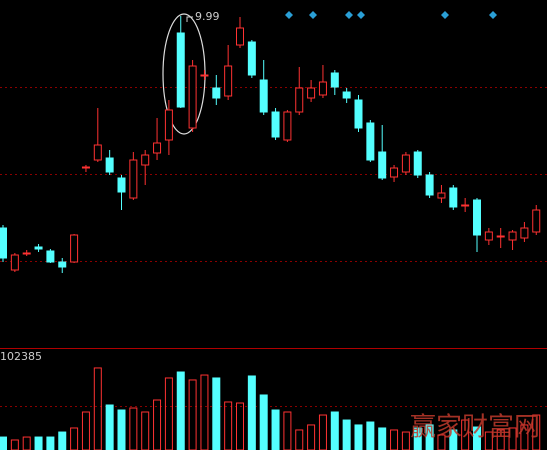 The width and height of the screenshot is (547, 450). I want to click on signal-markers, so click(391, 15).